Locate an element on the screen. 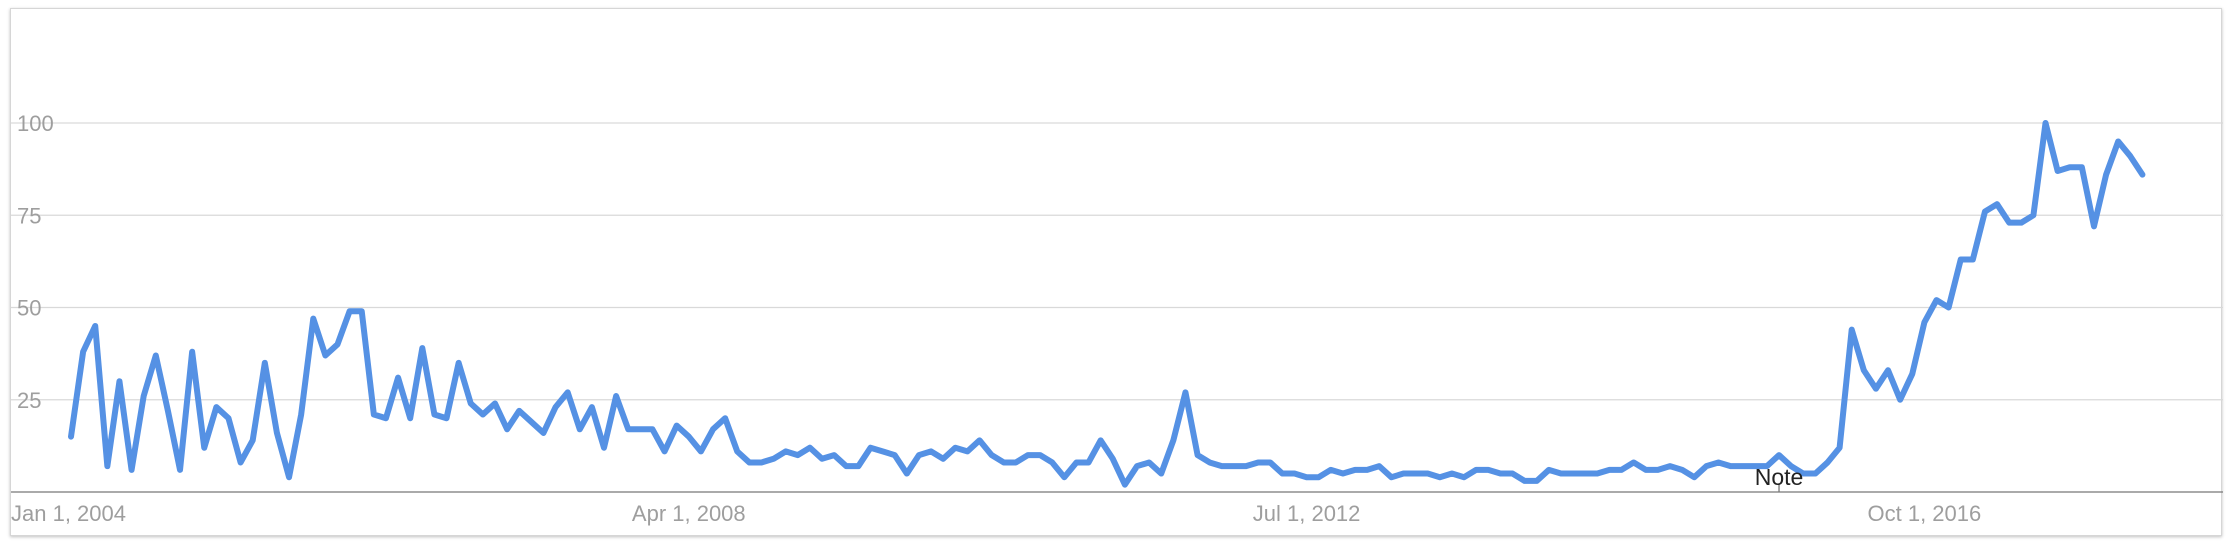  y-tick-label: 25 is located at coordinates (29, 400).